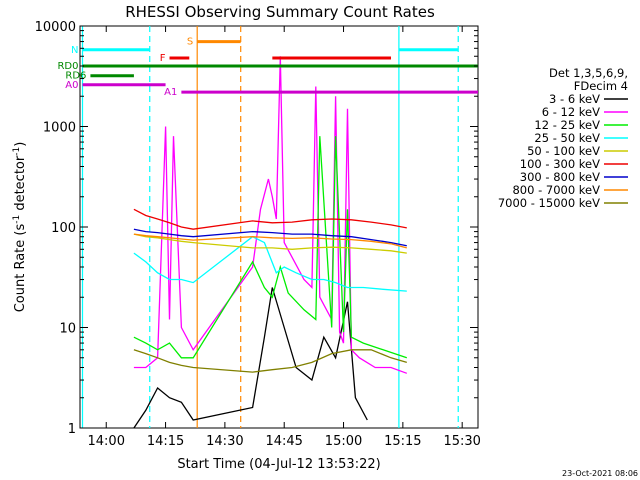 This screenshot has width=640, height=480. I want to click on flag-label-f: F, so click(163, 58).